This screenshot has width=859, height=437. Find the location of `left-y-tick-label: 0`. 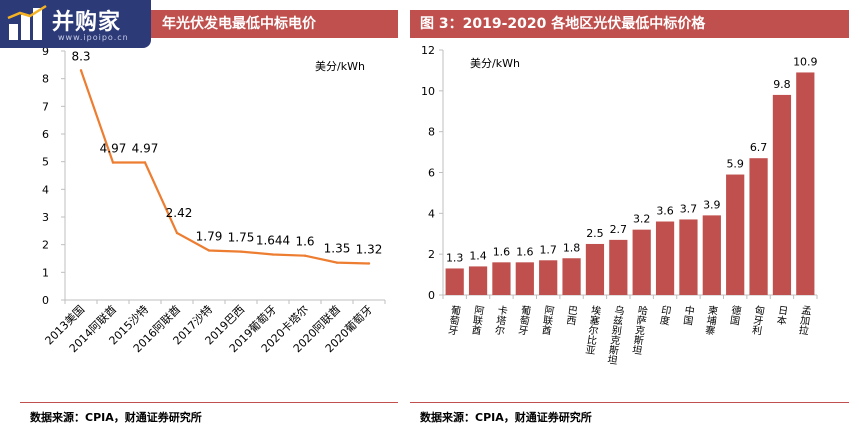

left-y-tick-label: 0 is located at coordinates (45, 300).